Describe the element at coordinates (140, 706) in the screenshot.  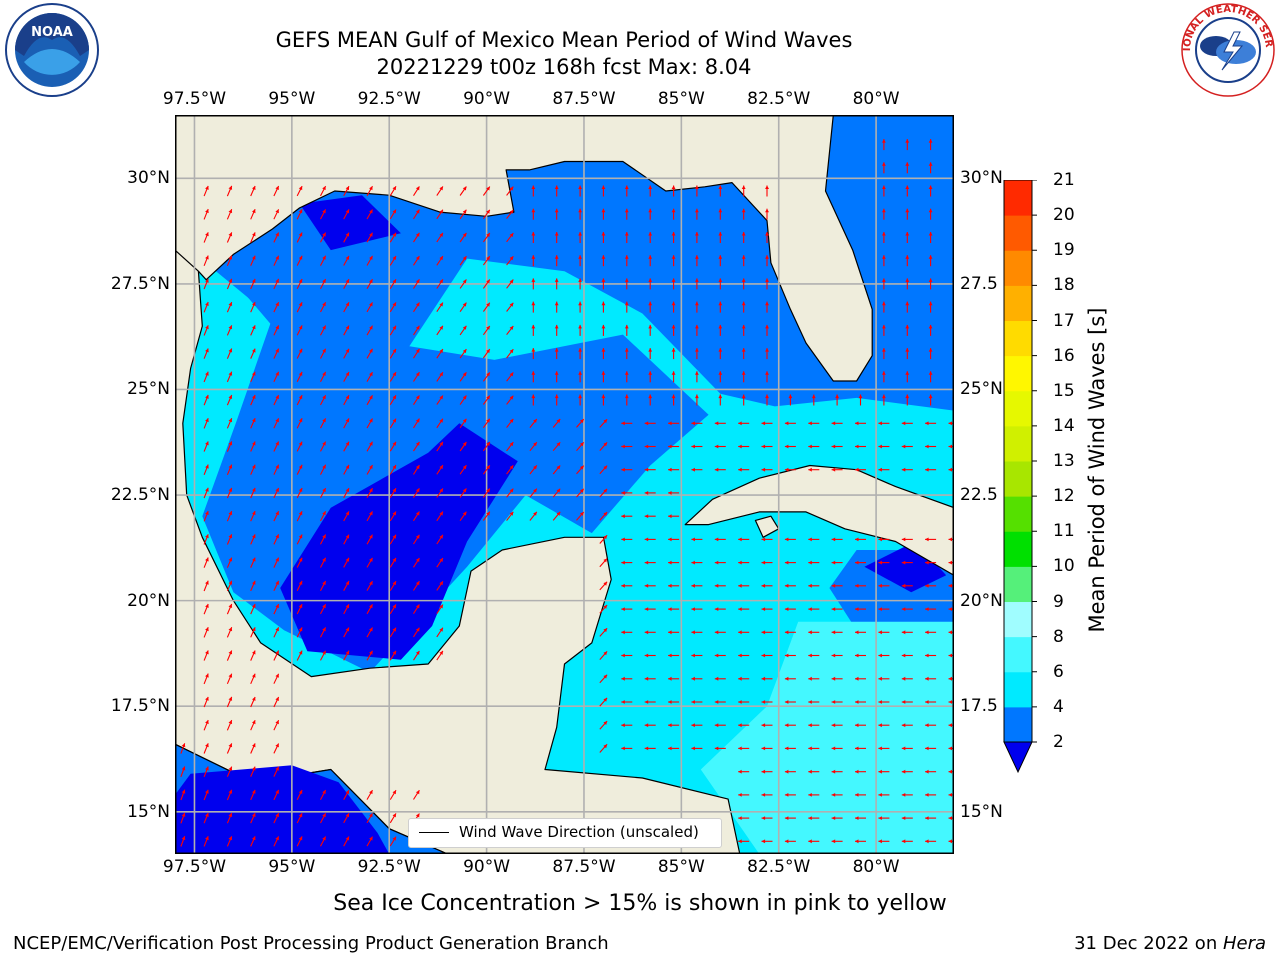
I see `lat-tick-label: 17.5°N` at that location.